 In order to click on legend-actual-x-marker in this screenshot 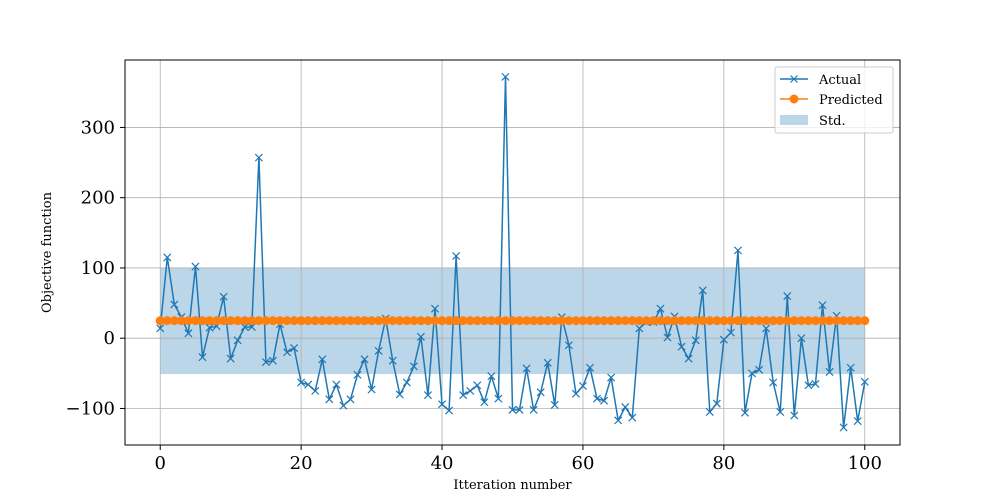, I will do `click(794, 79)`.